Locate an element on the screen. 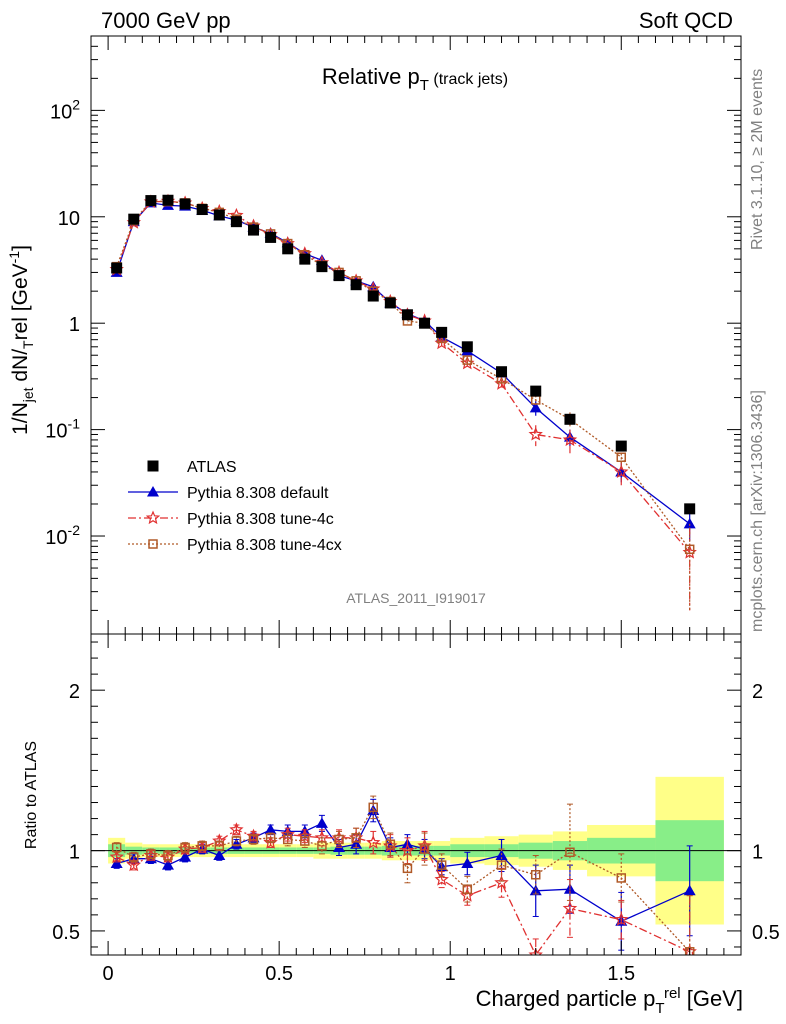 This screenshot has height=1024, width=786. ratio-line-pythia-8-308-tune-4cx is located at coordinates (403, 879).